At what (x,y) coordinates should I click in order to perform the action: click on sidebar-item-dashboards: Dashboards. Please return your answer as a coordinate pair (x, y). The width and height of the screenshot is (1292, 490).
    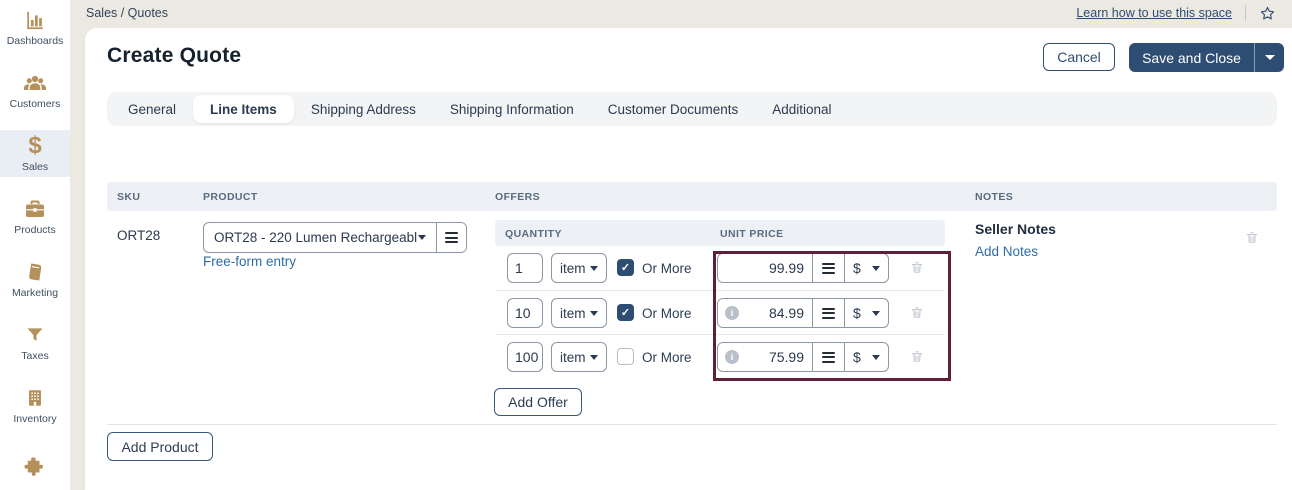
    Looking at the image, I should click on (35, 27).